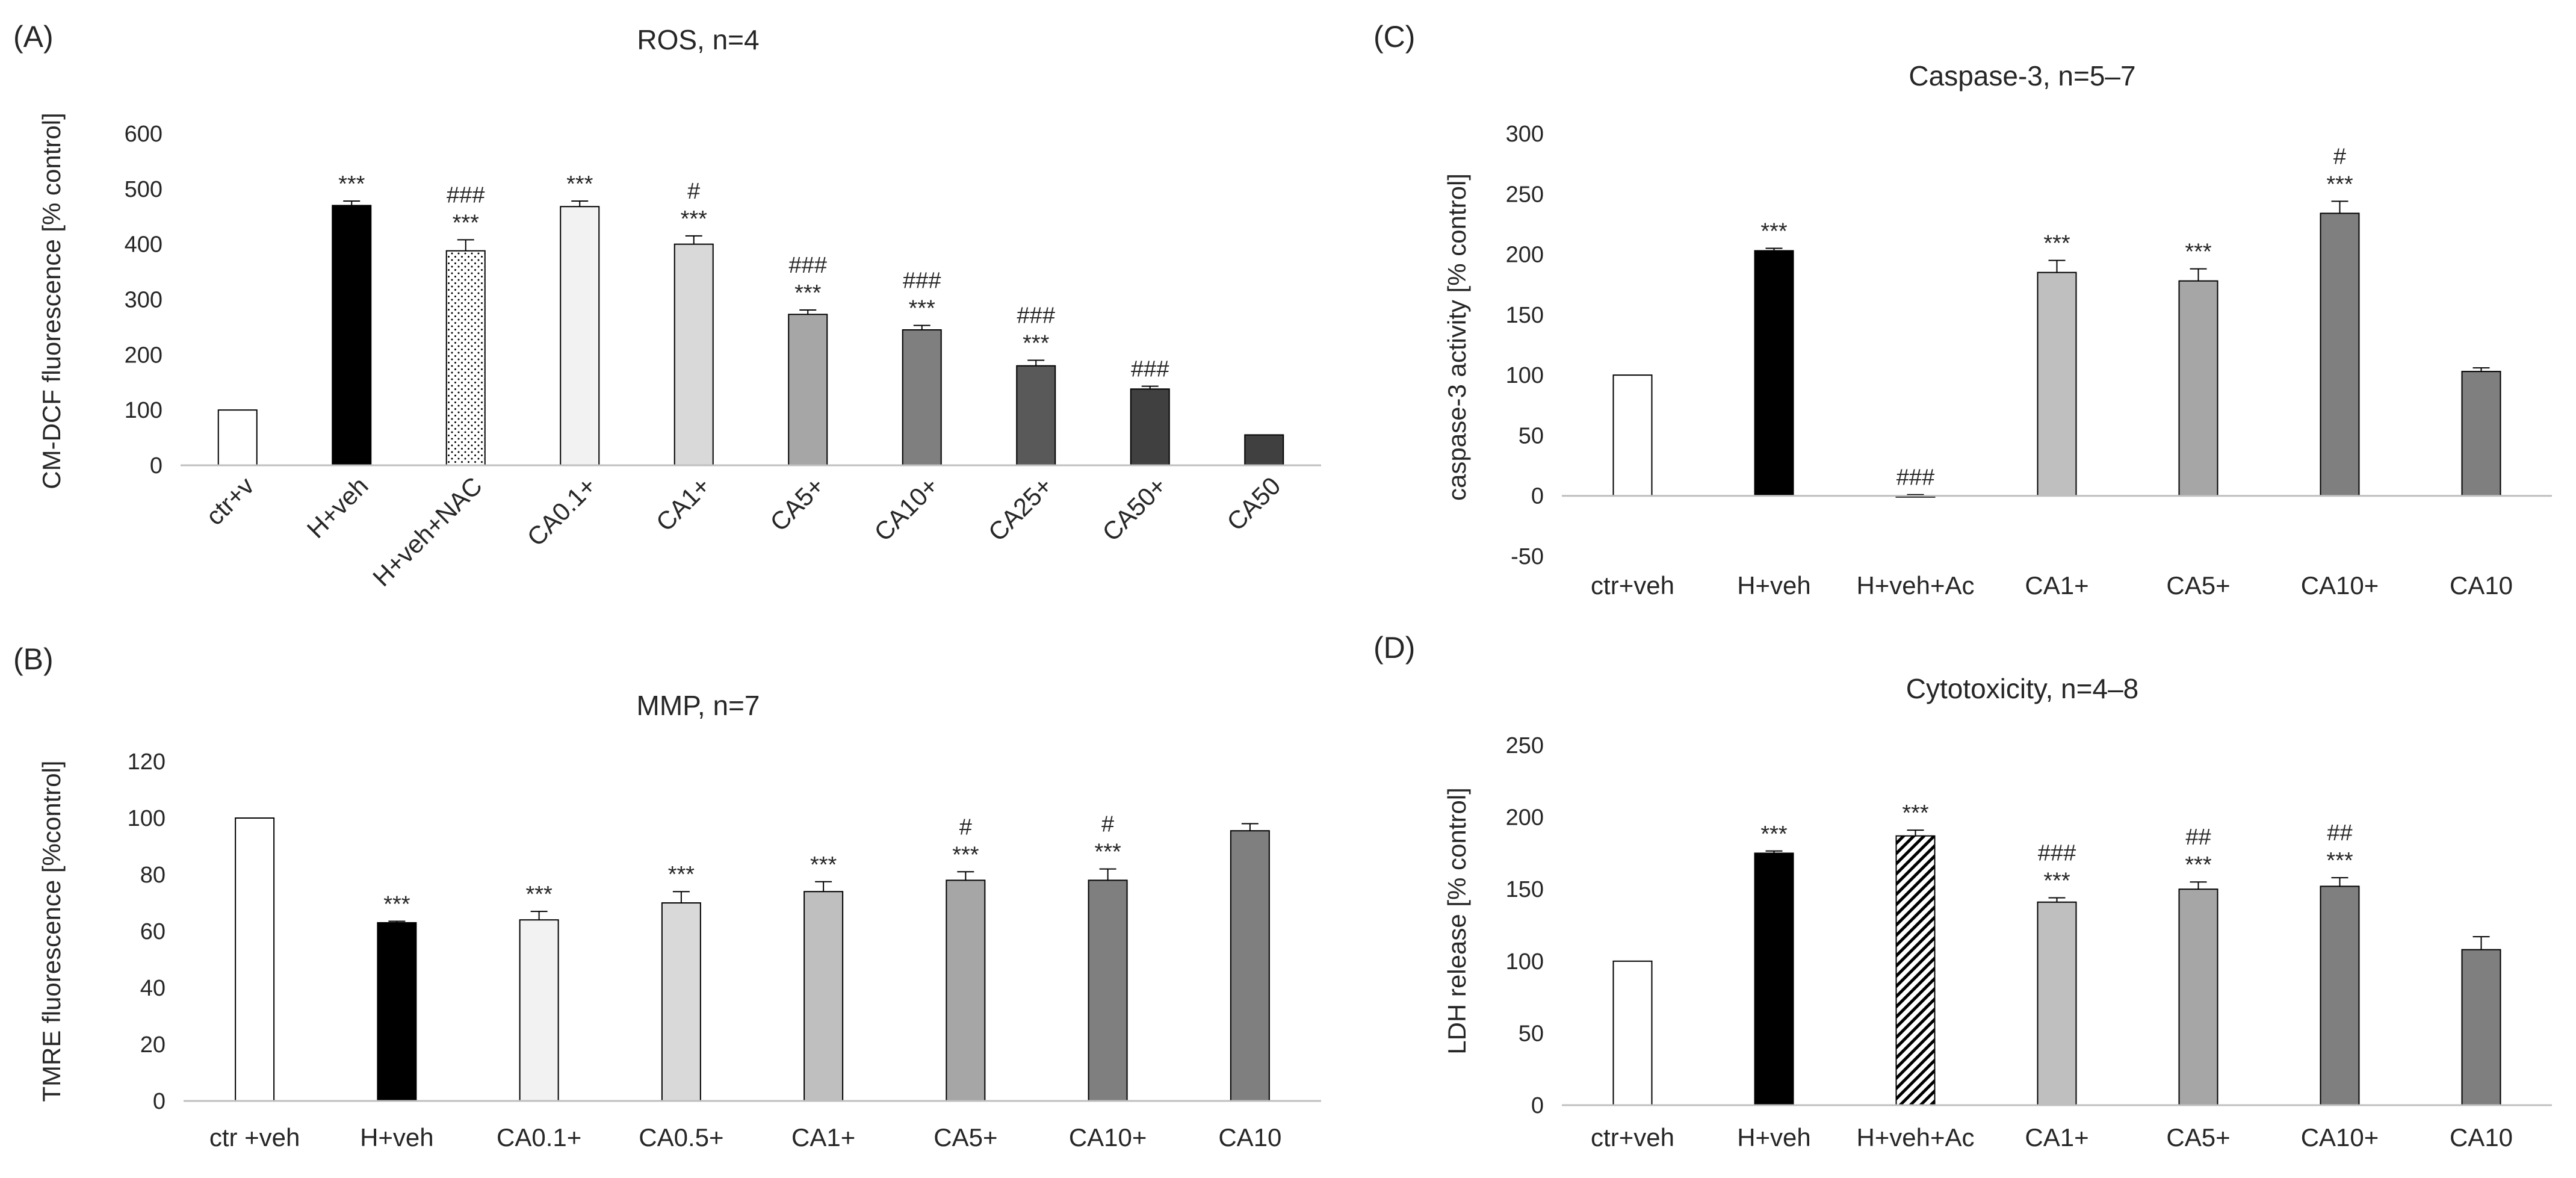 Image resolution: width=2576 pixels, height=1178 pixels. What do you see at coordinates (1394, 37) in the screenshot?
I see `panel-letter: (C)` at bounding box center [1394, 37].